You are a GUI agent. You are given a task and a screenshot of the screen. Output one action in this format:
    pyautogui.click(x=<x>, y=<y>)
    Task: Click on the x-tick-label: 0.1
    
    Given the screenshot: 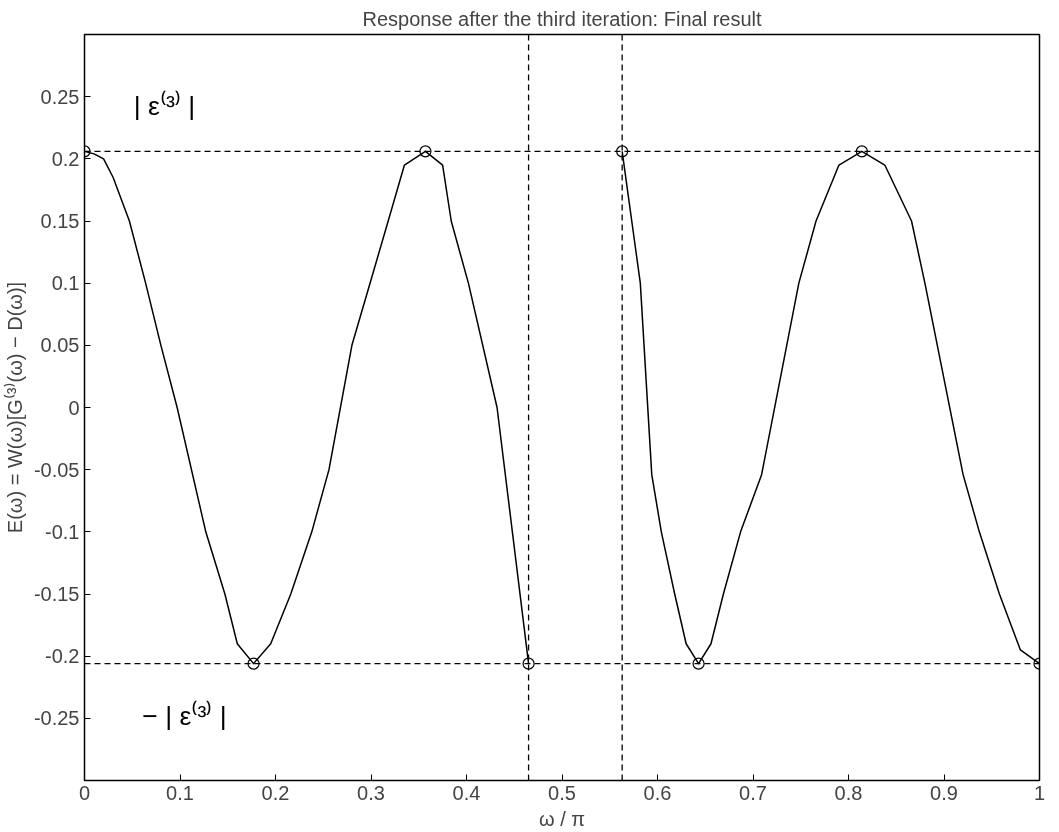 What is the action you would take?
    pyautogui.click(x=180, y=792)
    